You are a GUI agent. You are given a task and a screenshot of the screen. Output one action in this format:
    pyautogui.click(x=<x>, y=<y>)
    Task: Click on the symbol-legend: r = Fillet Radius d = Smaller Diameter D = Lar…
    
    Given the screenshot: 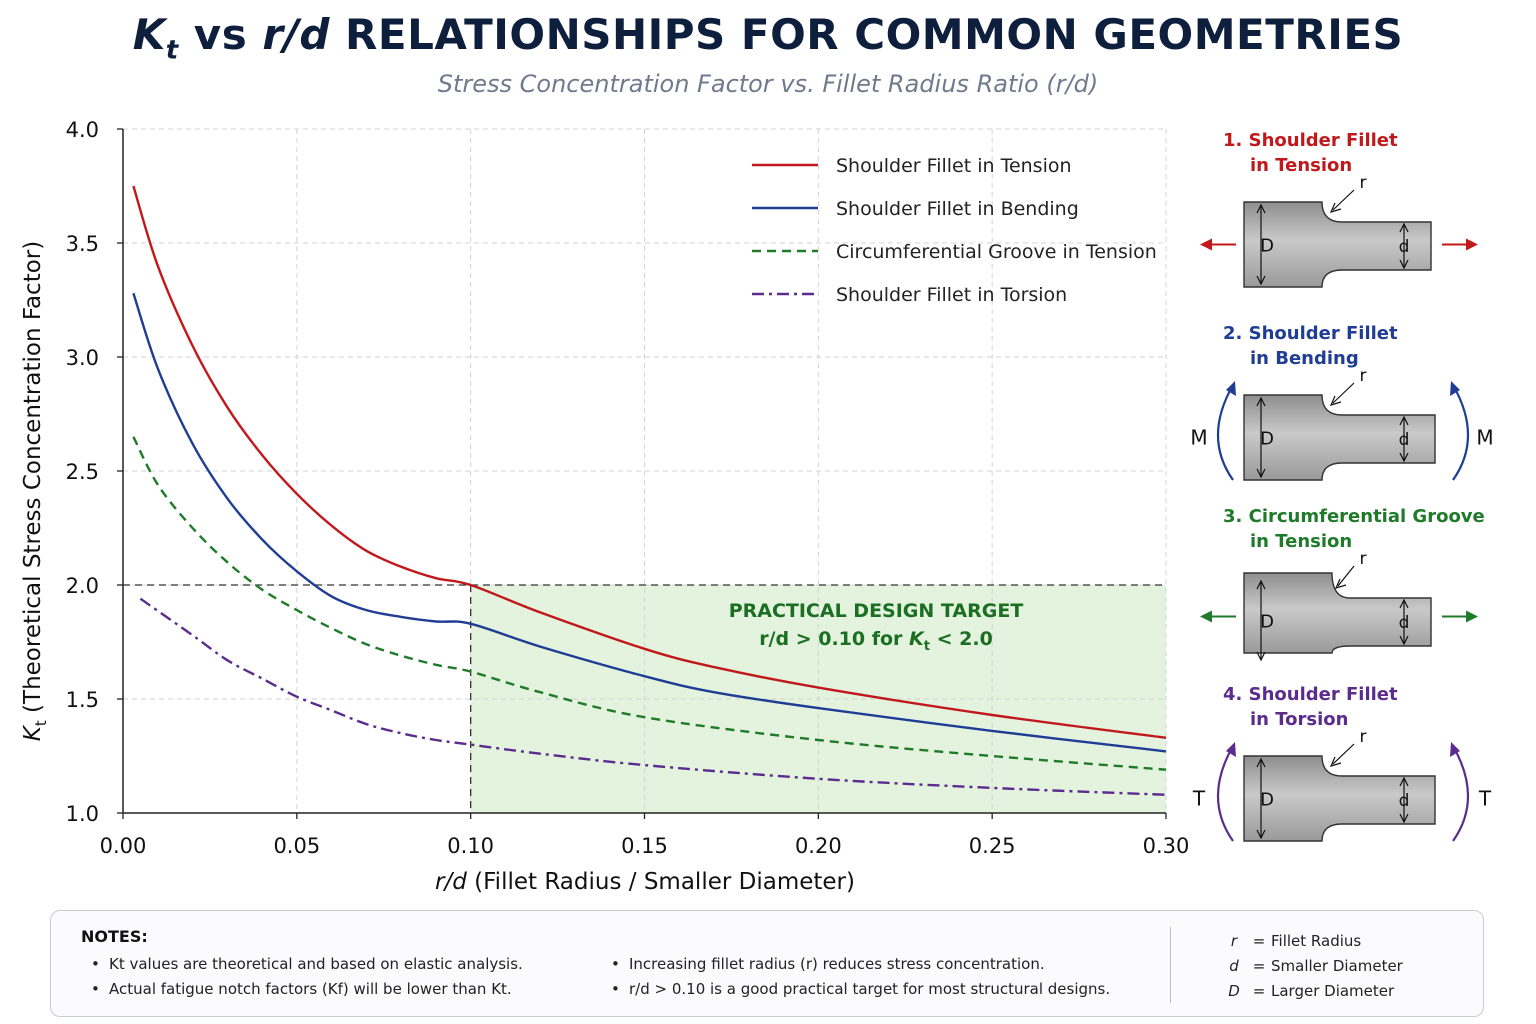 What is the action you would take?
    pyautogui.click(x=1312, y=966)
    